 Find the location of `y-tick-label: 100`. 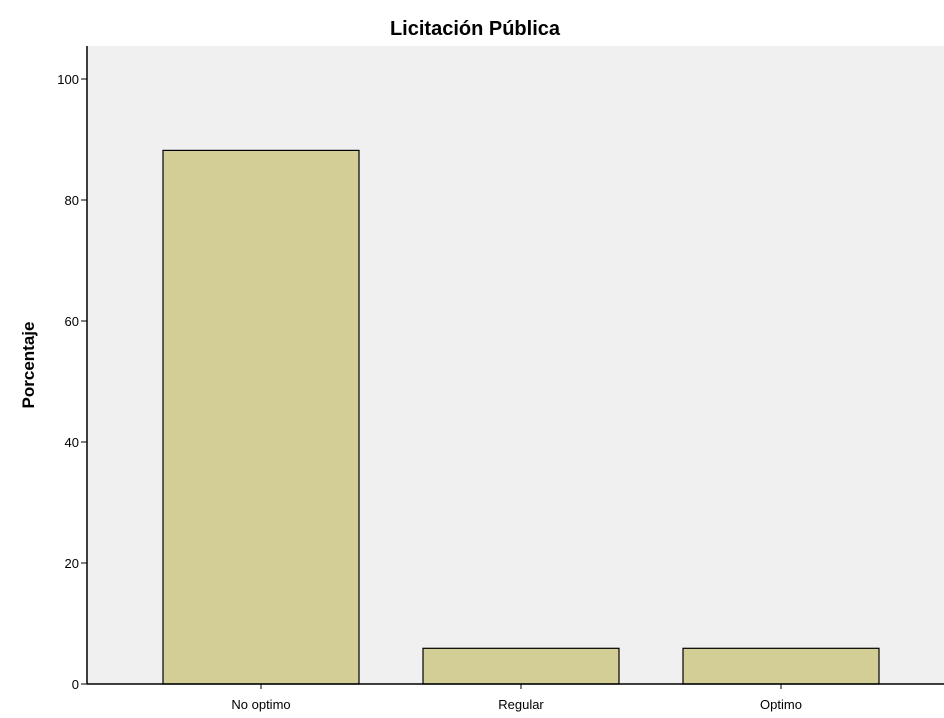

y-tick-label: 100 is located at coordinates (68, 79).